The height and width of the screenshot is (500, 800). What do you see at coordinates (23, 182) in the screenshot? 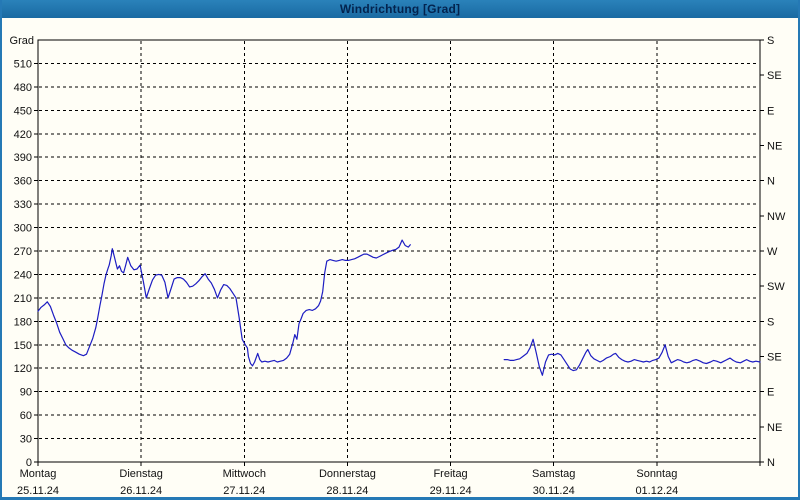
I see `y-left-tick-label: 360` at bounding box center [23, 182].